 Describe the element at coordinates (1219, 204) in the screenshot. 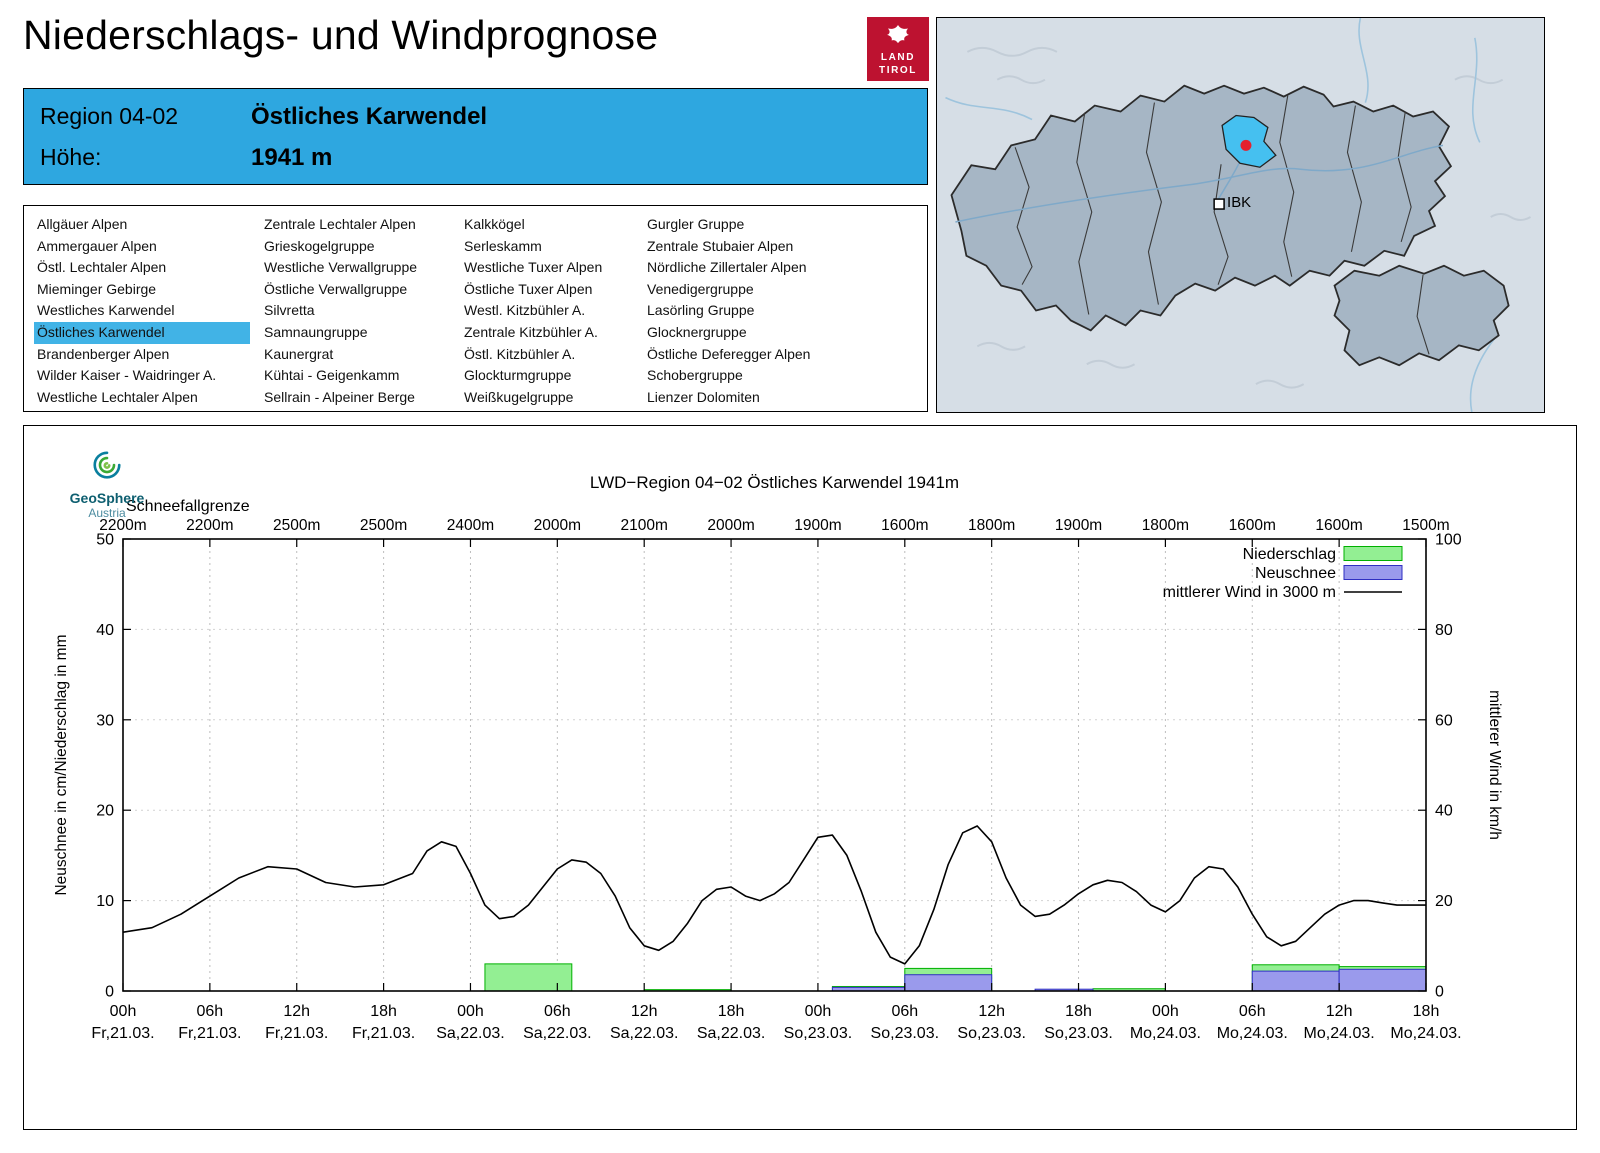

I see `city-marker-square` at that location.